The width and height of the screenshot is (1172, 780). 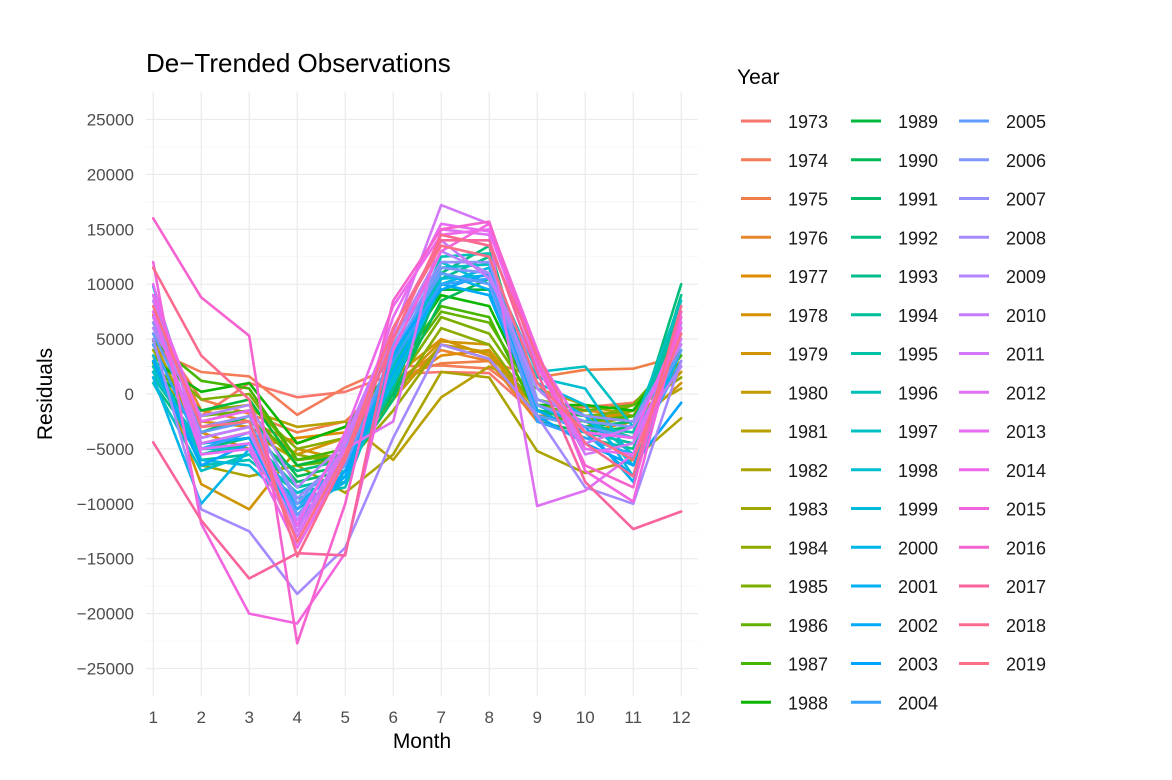 What do you see at coordinates (918, 161) in the screenshot?
I see `legend-label: 1990` at bounding box center [918, 161].